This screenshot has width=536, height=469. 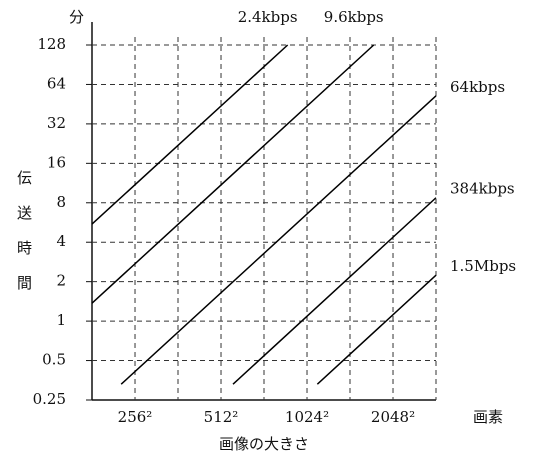 I want to click on x-tick-label: 1024², so click(x=307, y=417).